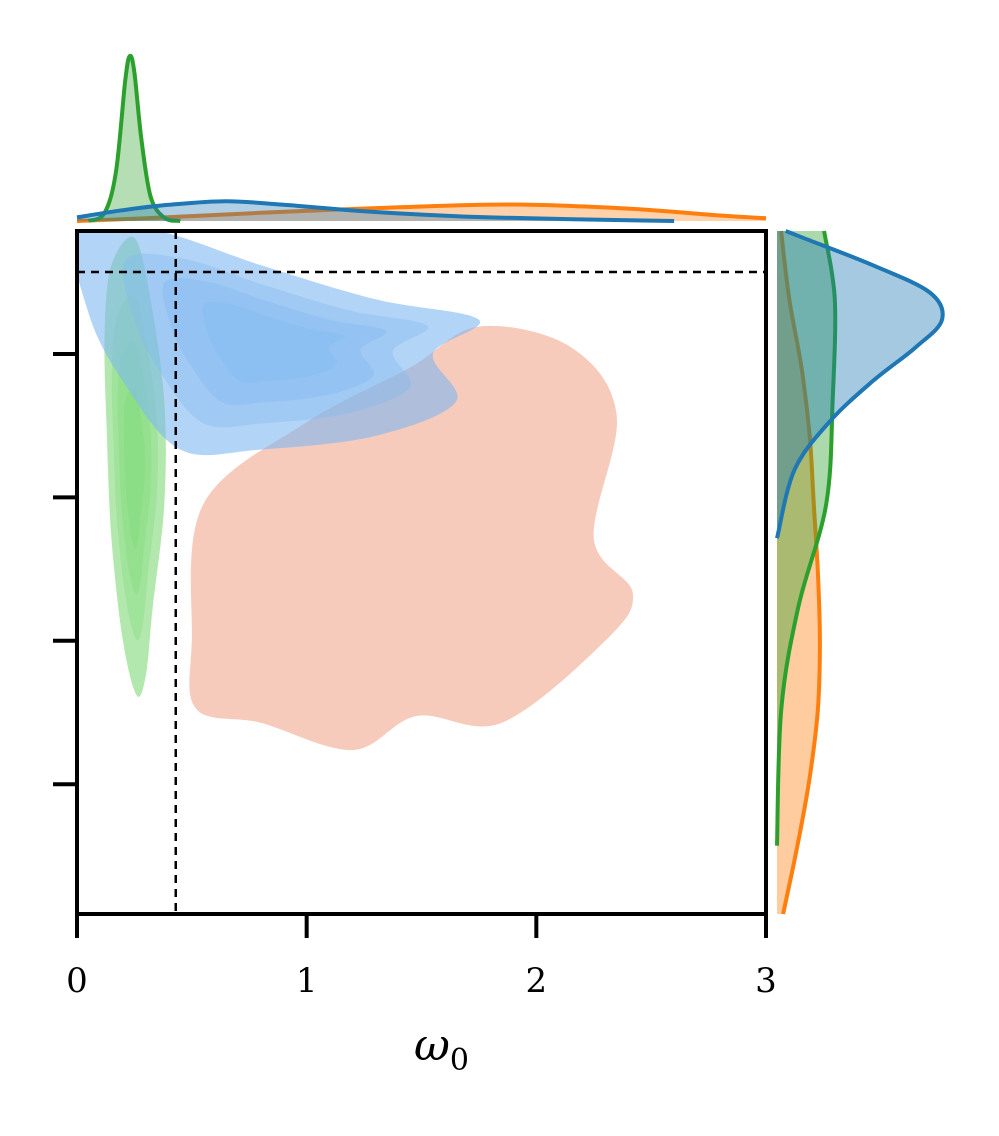  What do you see at coordinates (421, 138) in the screenshot?
I see `top-marginal-layer` at bounding box center [421, 138].